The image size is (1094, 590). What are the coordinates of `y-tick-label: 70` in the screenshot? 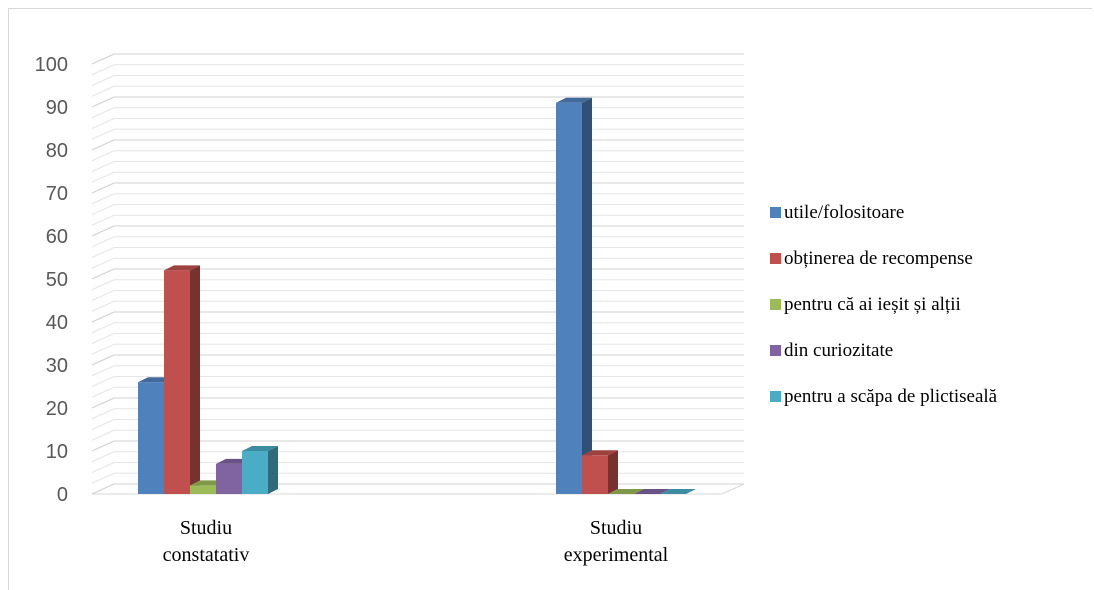 It's located at (57, 194).